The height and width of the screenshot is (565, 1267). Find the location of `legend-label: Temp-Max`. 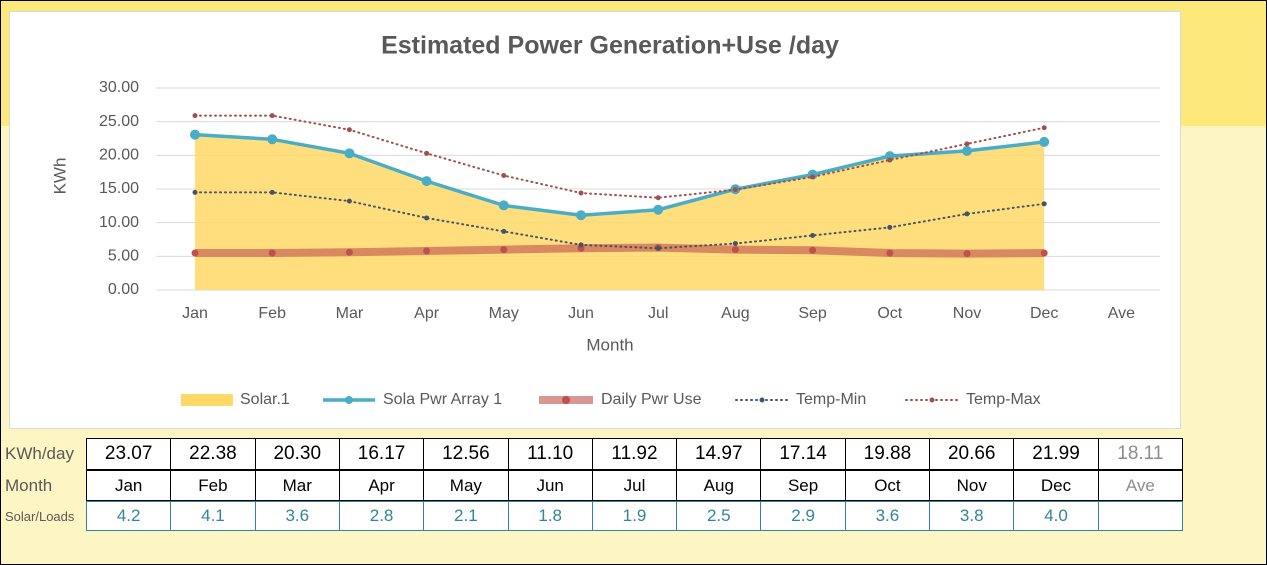

legend-label: Temp-Max is located at coordinates (1003, 399).